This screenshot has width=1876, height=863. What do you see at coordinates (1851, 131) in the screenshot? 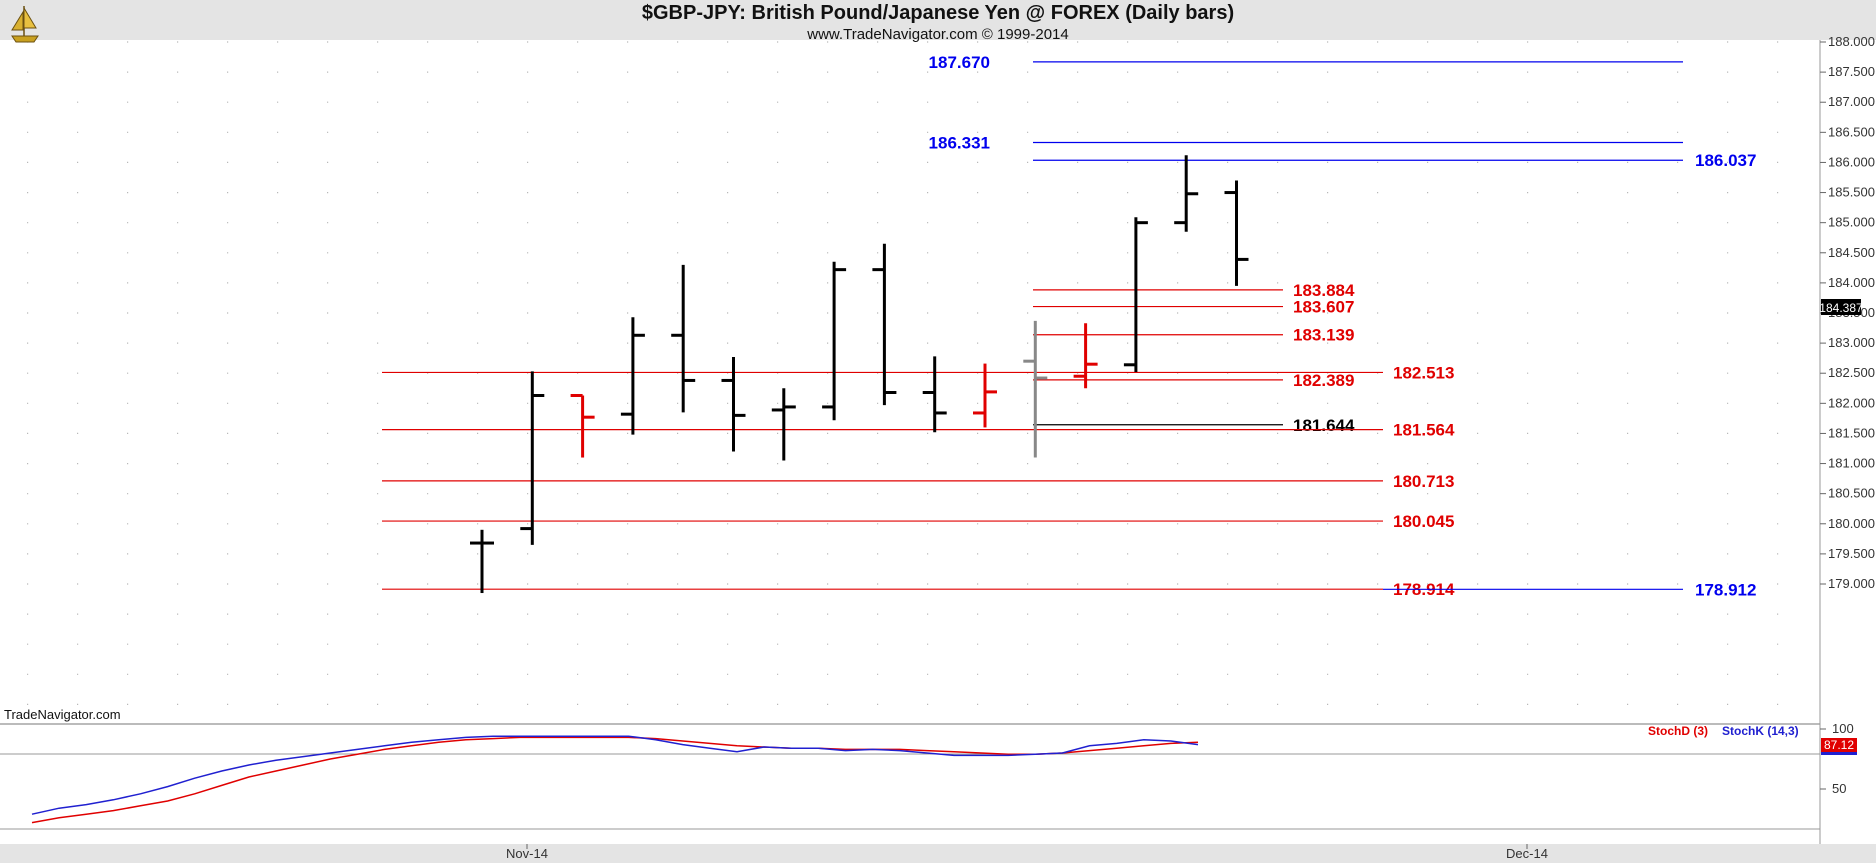
I see `y-tick-label: 186.500` at bounding box center [1851, 131].